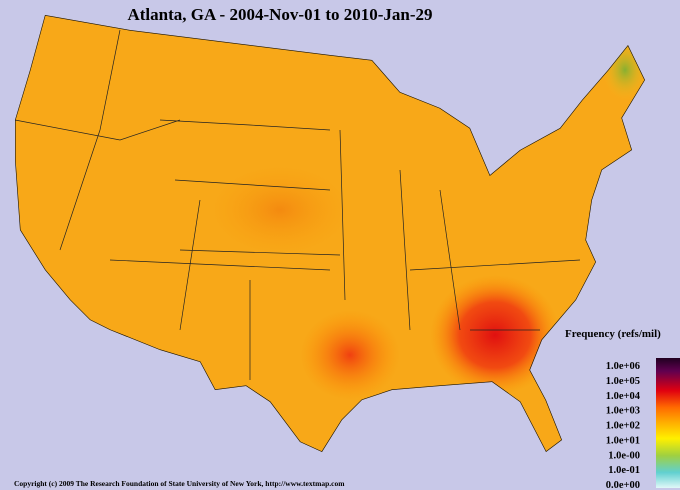 The width and height of the screenshot is (680, 490). What do you see at coordinates (623, 411) in the screenshot?
I see `legend-label: 1.0e+03` at bounding box center [623, 411].